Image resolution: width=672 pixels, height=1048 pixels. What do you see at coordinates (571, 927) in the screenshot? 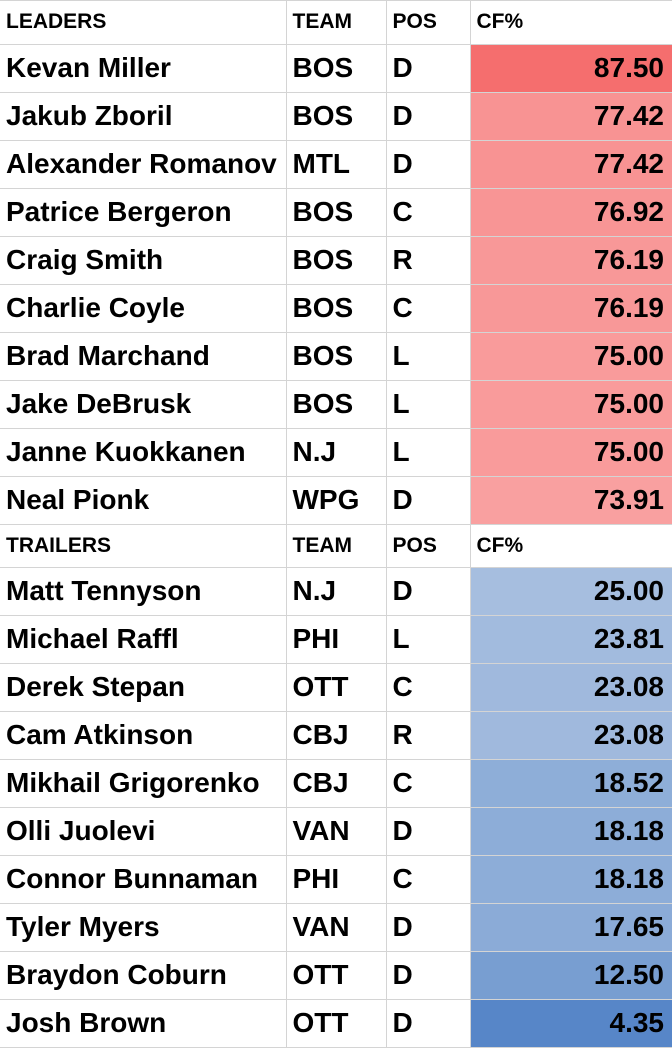
I see `cf-percent-cell: 17.65` at bounding box center [571, 927].